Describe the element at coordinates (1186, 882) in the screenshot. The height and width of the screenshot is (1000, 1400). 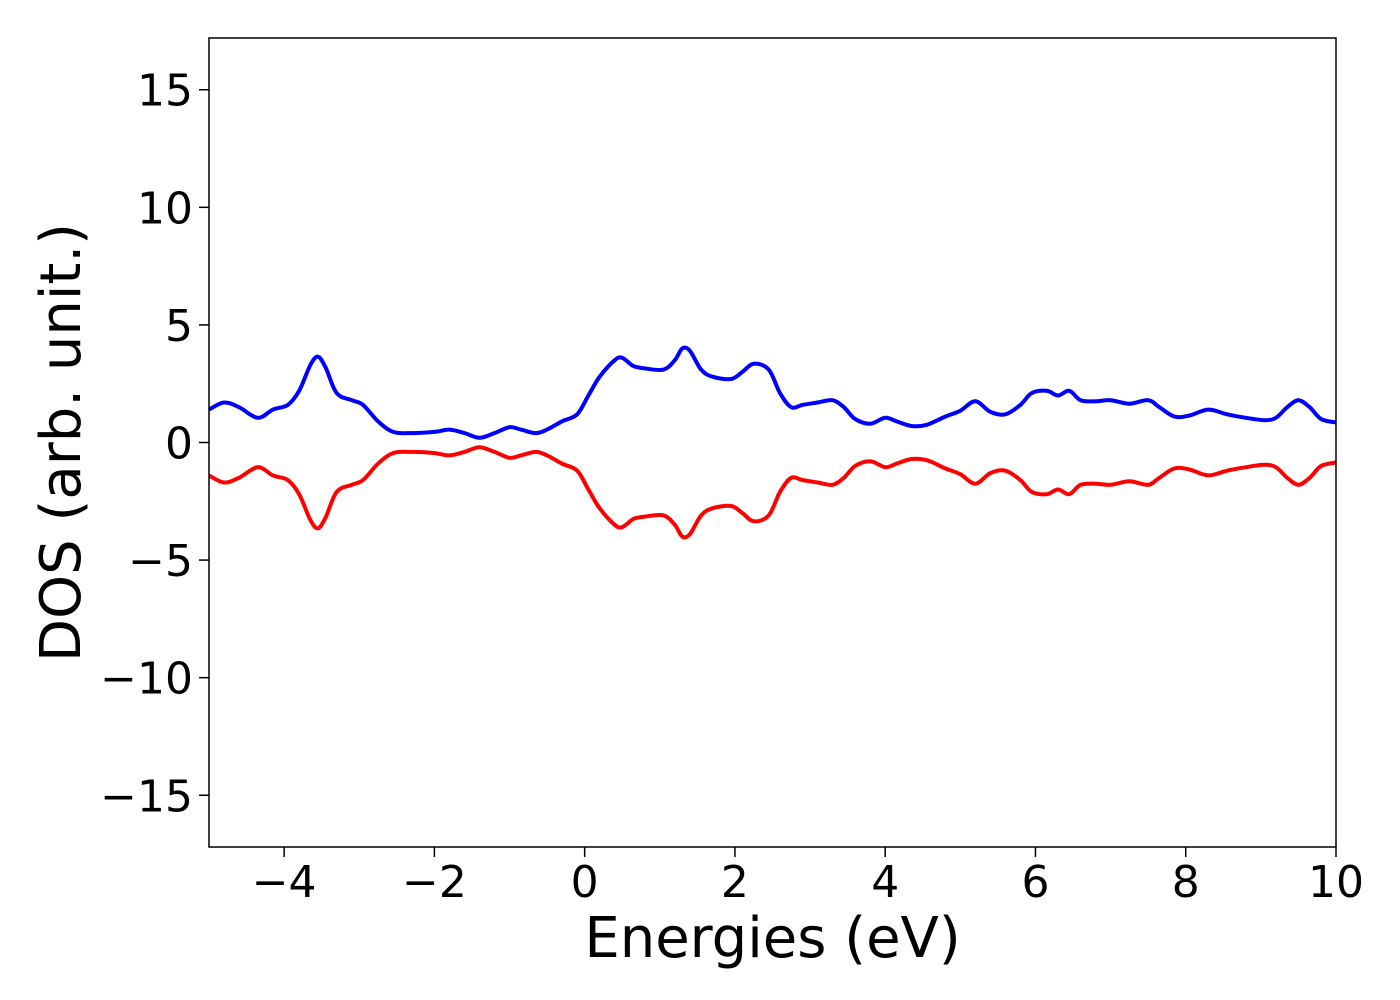
I see `x-tick-label: 8` at that location.